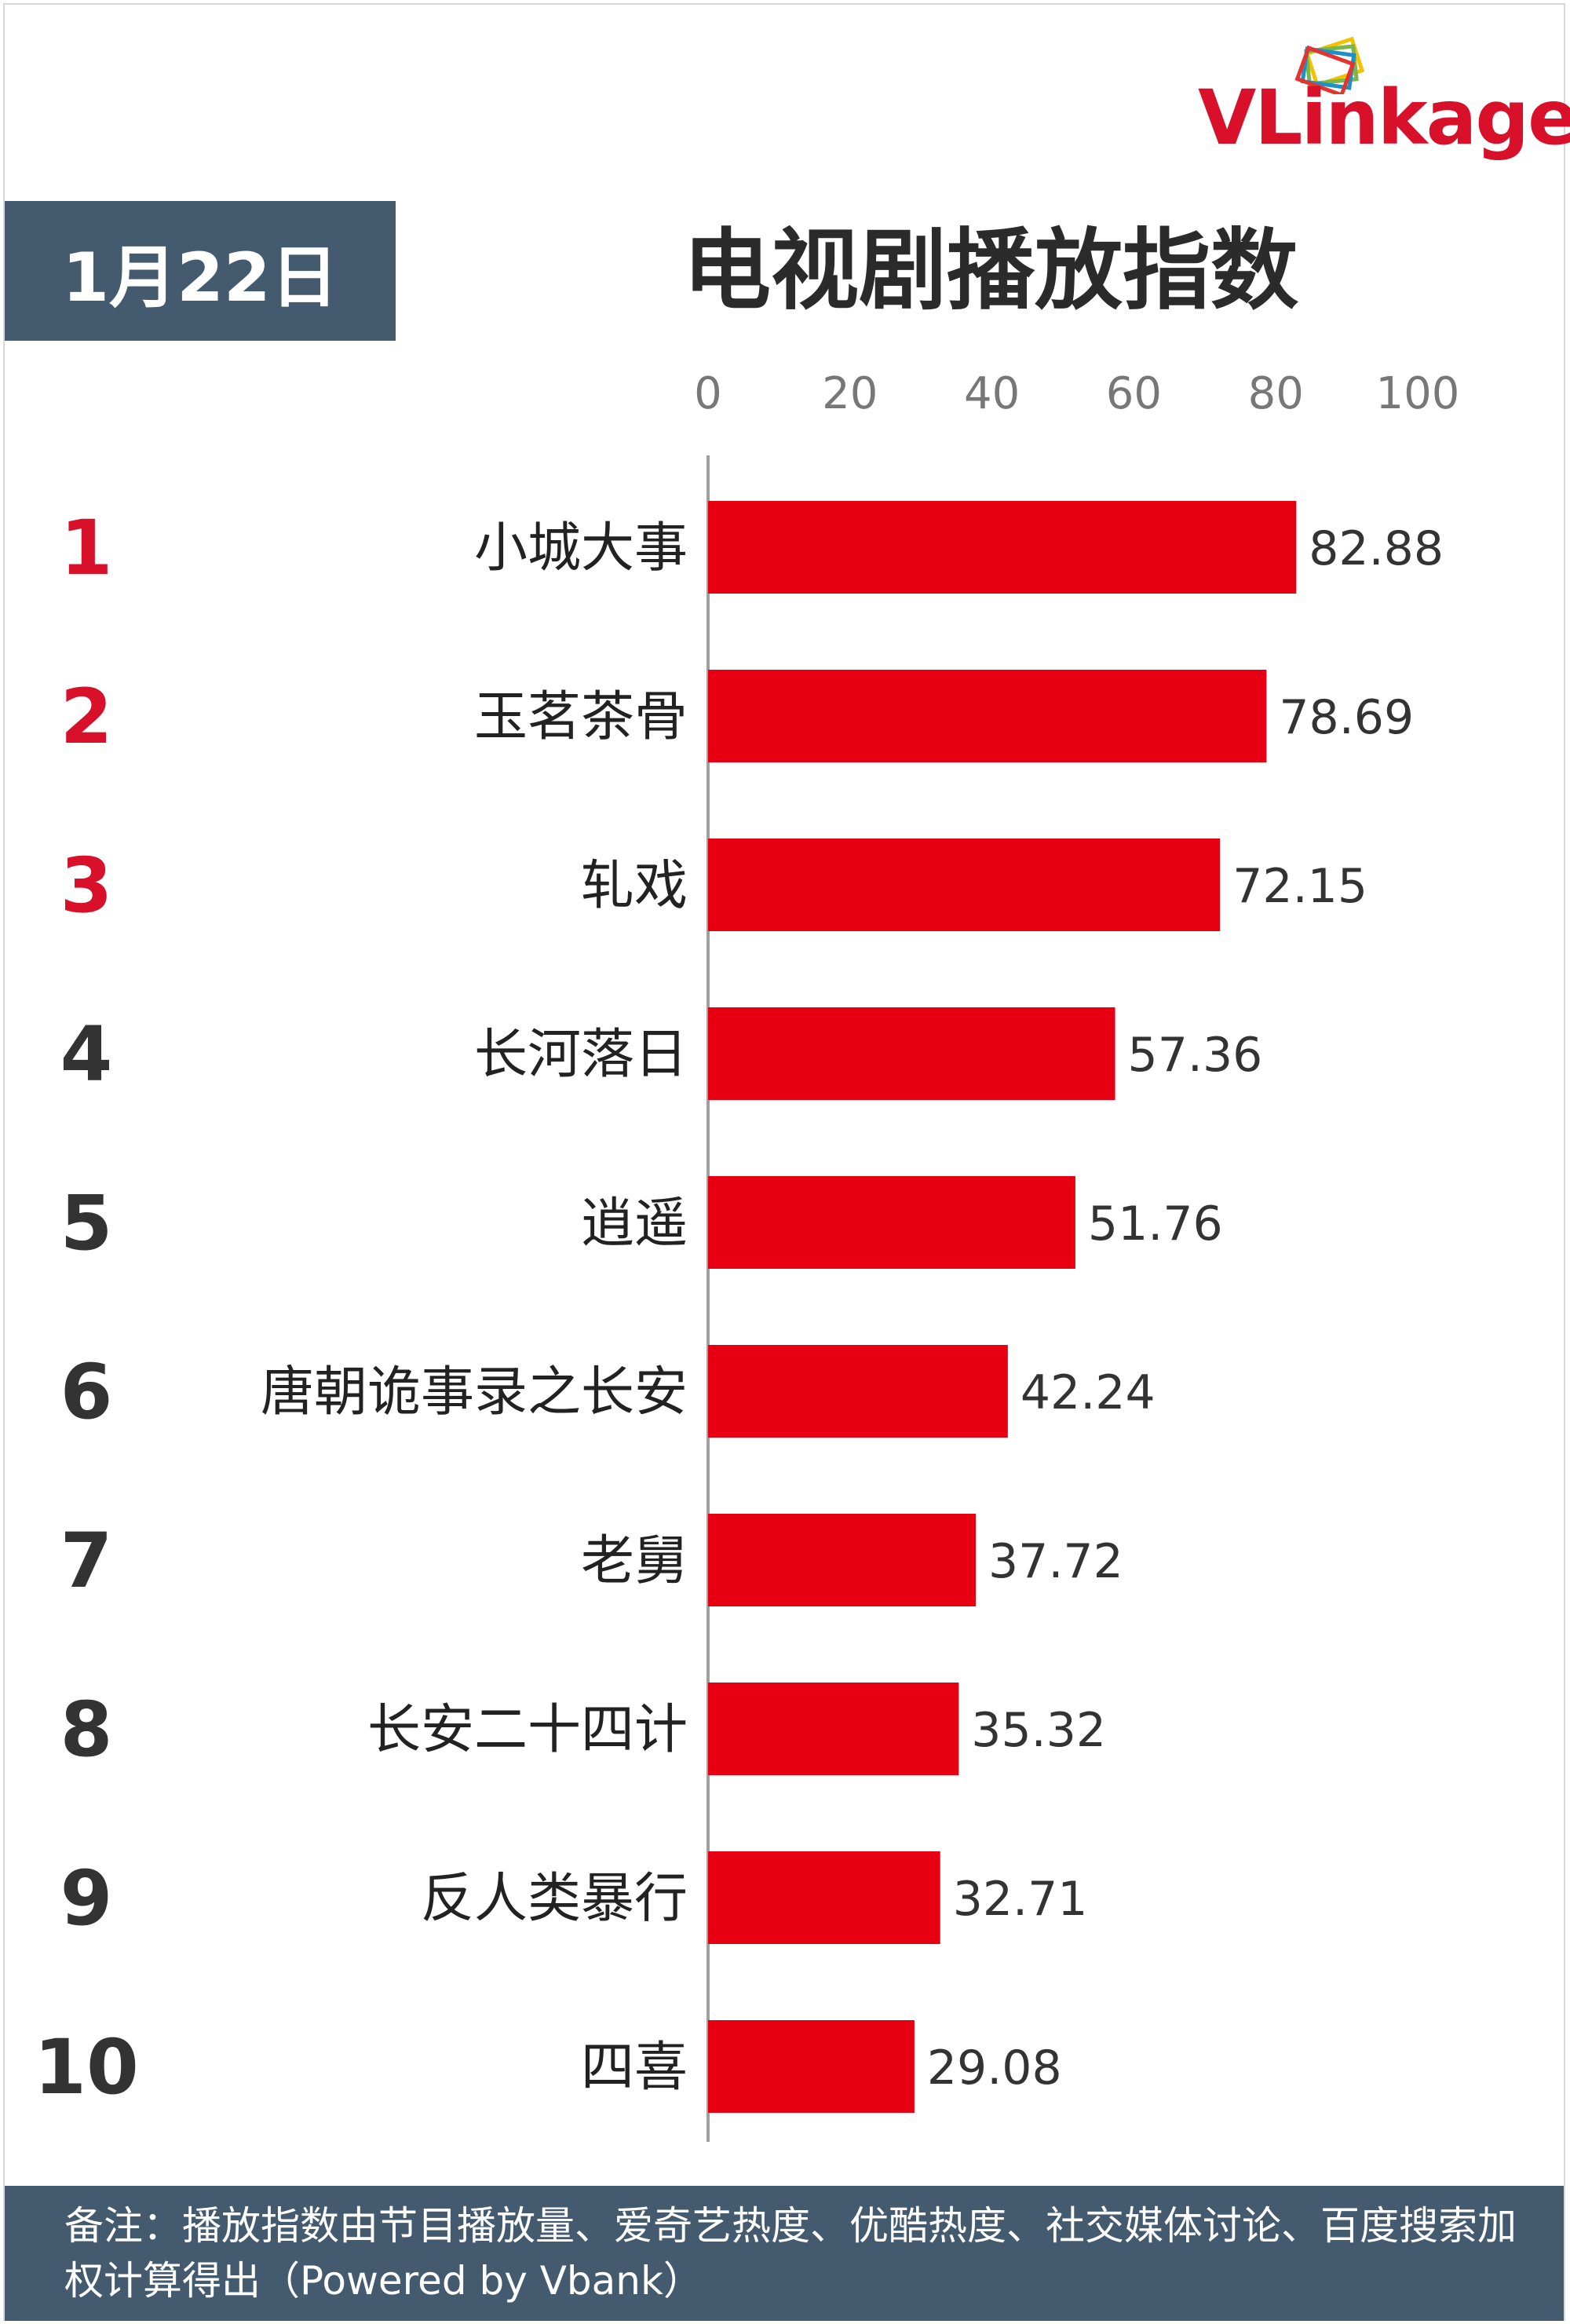  What do you see at coordinates (1418, 393) in the screenshot?
I see `x-tick-label: 100` at bounding box center [1418, 393].